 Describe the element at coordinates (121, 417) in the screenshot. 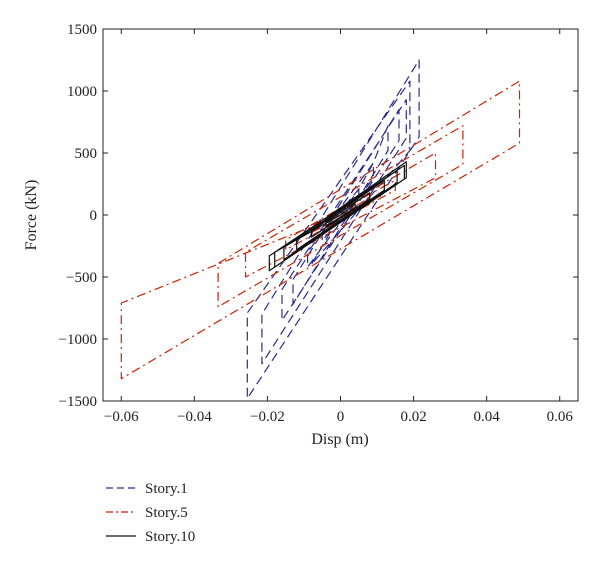

I see `x-tick-label: −0.06` at that location.